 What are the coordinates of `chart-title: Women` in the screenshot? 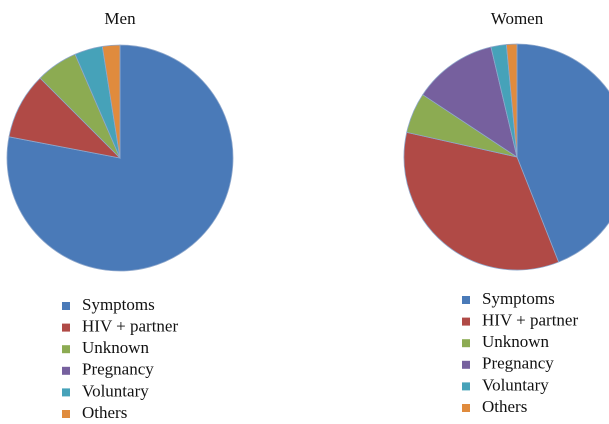 It's located at (517, 18).